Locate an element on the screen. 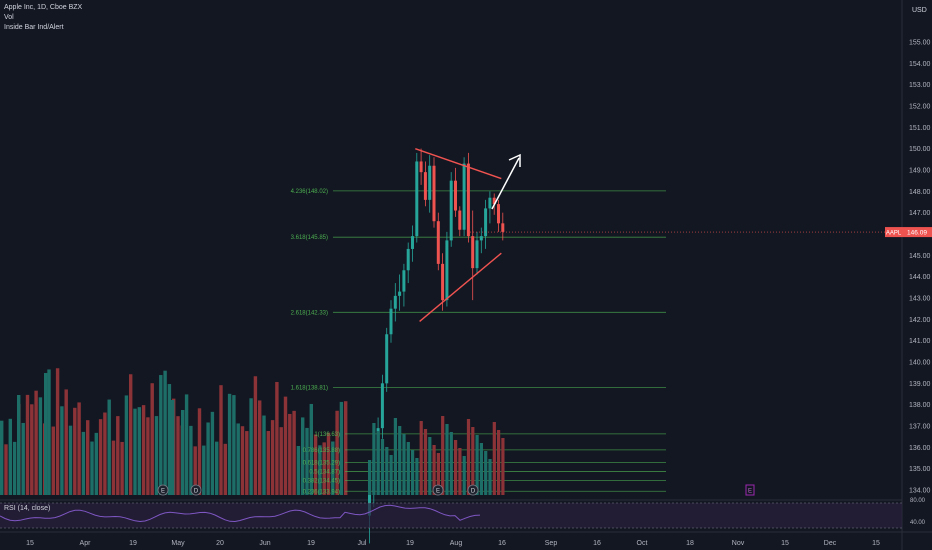  time-tick-label: Oct is located at coordinates (642, 543).